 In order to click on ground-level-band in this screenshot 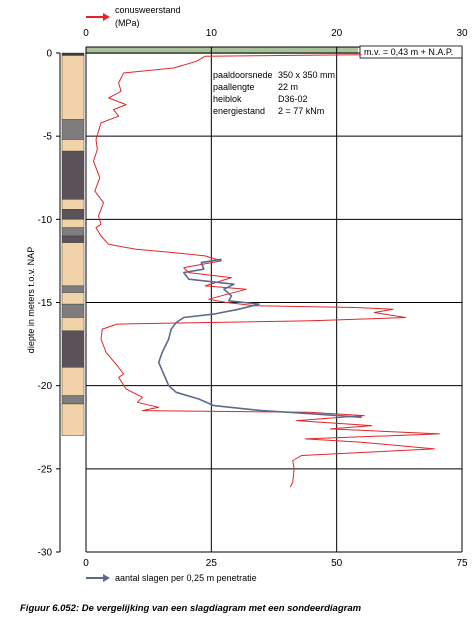, I will do `click(222, 50)`.